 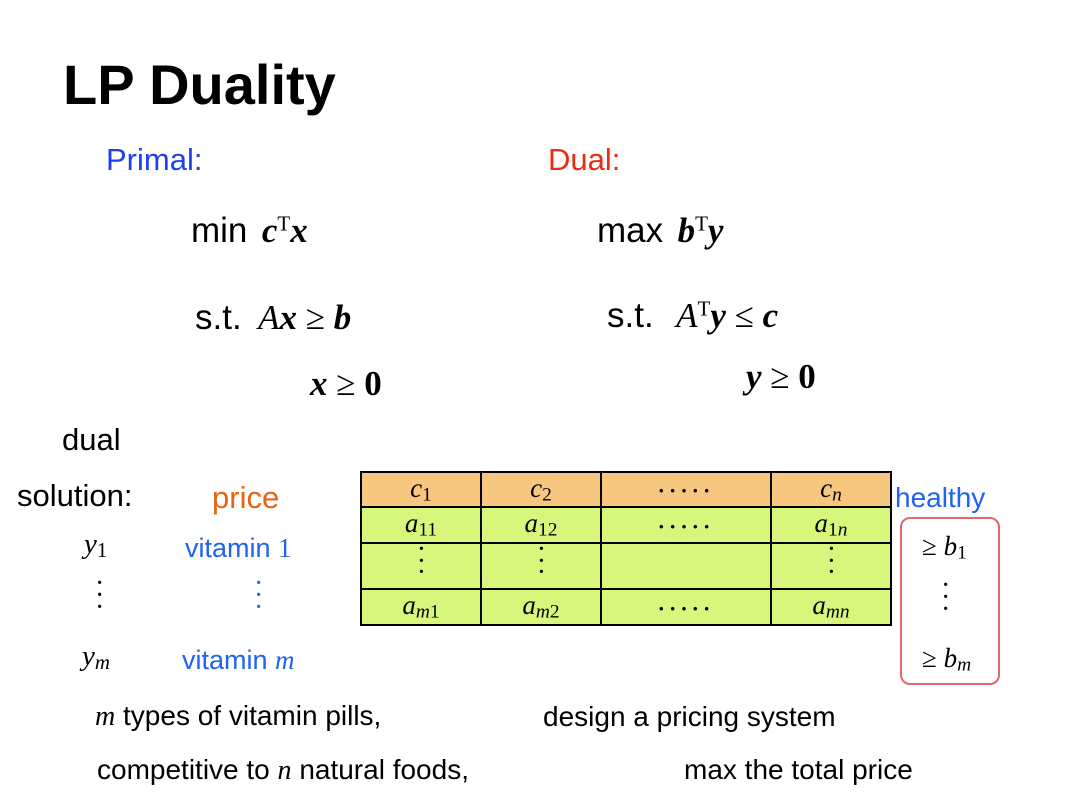 What do you see at coordinates (183, 769) in the screenshot?
I see `competitive-text: competitive to` at bounding box center [183, 769].